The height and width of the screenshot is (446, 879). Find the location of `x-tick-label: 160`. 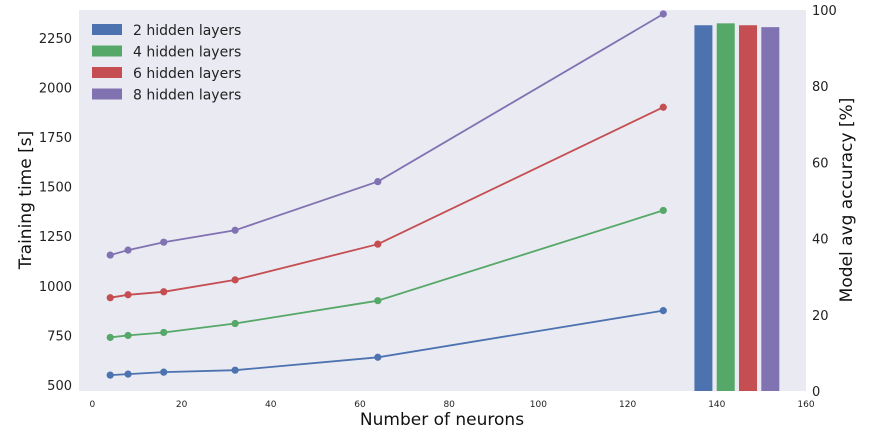

x-tick-label: 160 is located at coordinates (805, 405).